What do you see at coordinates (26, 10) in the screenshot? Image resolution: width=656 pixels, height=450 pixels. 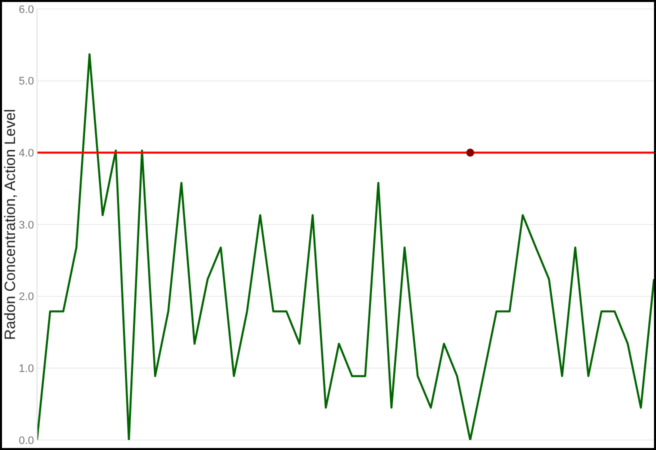 I see `y-tick-label: 6.0` at bounding box center [26, 10].